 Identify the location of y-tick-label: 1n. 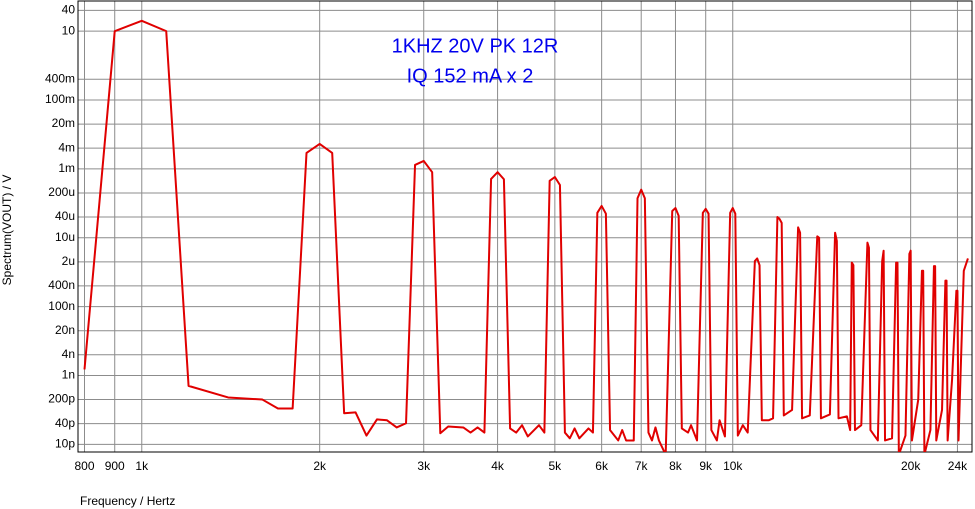
(68, 375).